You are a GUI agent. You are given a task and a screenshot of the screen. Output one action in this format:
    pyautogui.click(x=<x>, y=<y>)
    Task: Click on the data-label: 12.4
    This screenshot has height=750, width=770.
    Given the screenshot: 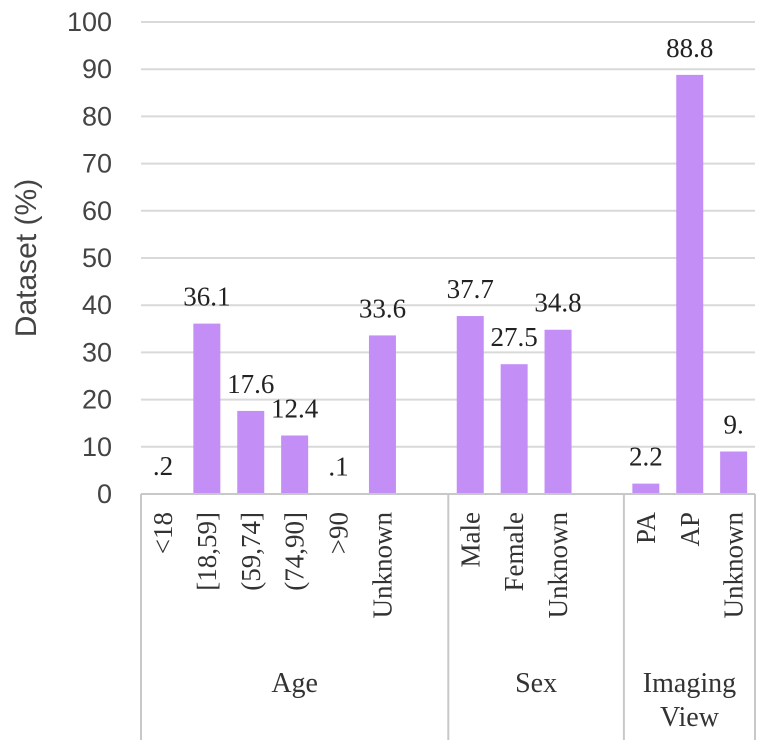 What is the action you would take?
    pyautogui.click(x=295, y=408)
    